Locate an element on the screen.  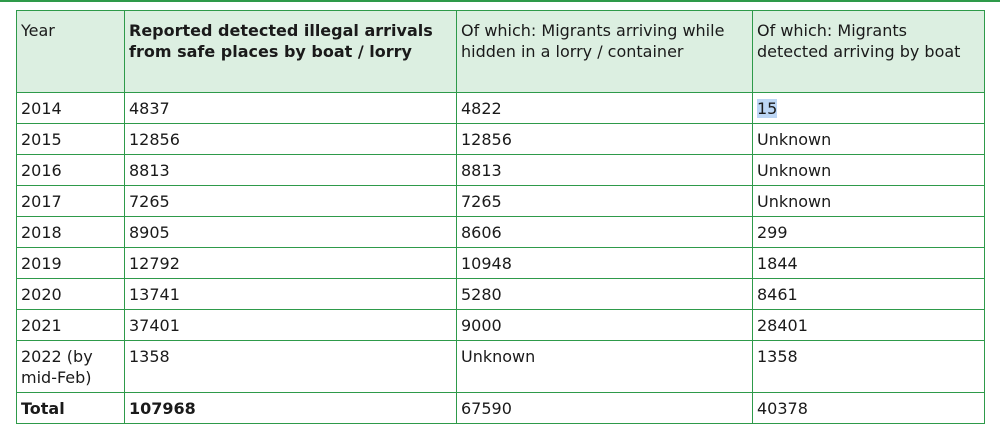
cell-year: 2019 is located at coordinates (70, 263).